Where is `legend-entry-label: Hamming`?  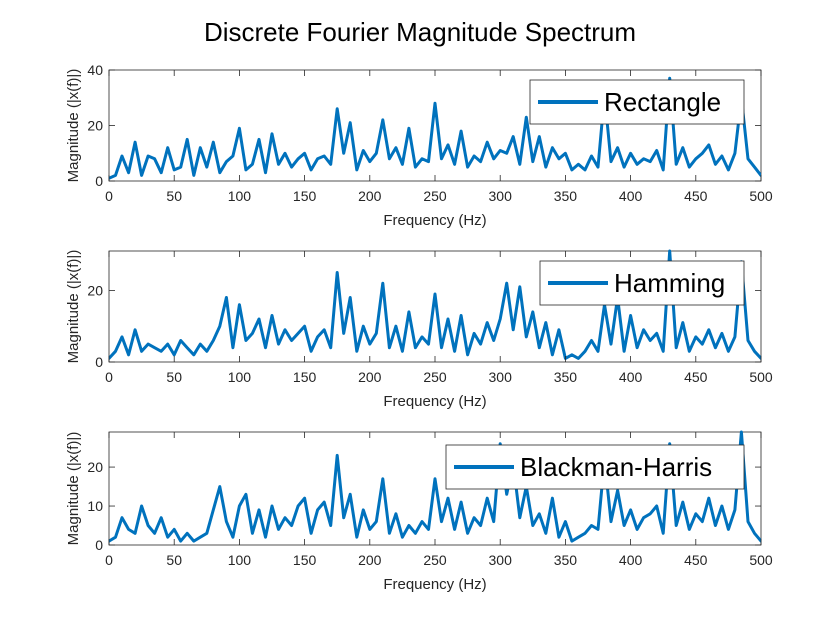 legend-entry-label: Hamming is located at coordinates (669, 283).